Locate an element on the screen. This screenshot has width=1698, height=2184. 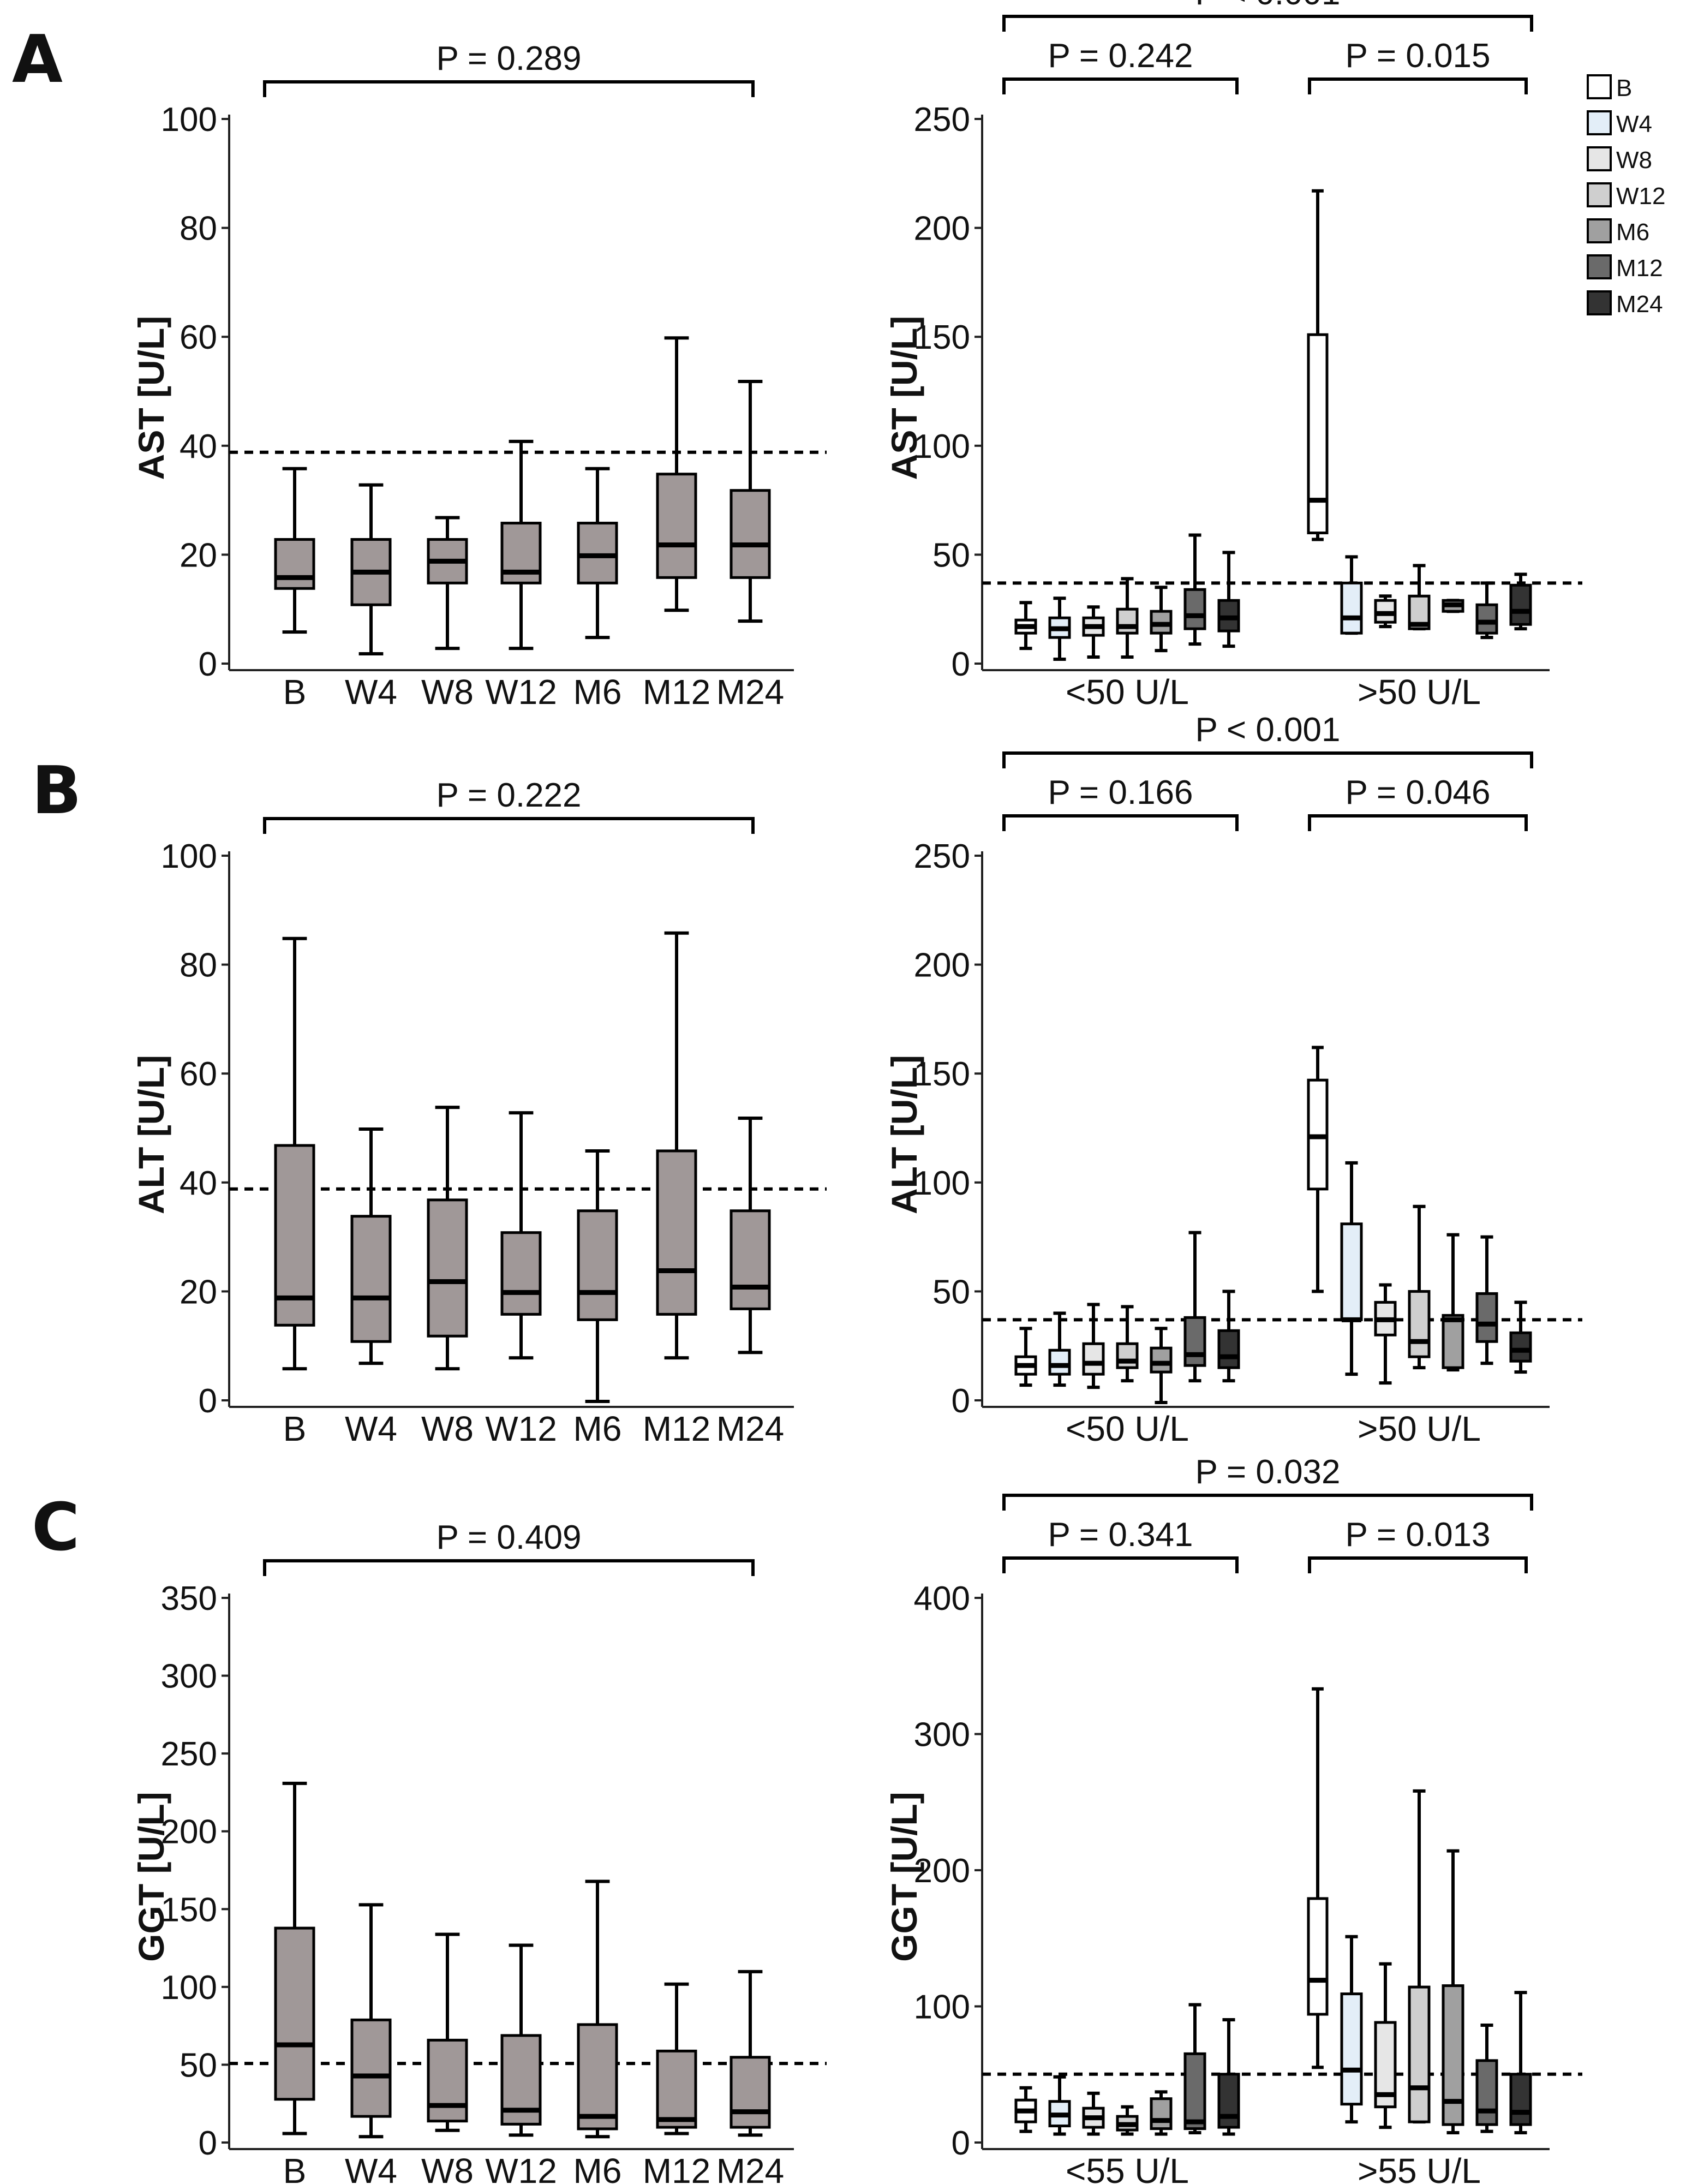
x-group-label: >50 U/L is located at coordinates (1419, 1428).